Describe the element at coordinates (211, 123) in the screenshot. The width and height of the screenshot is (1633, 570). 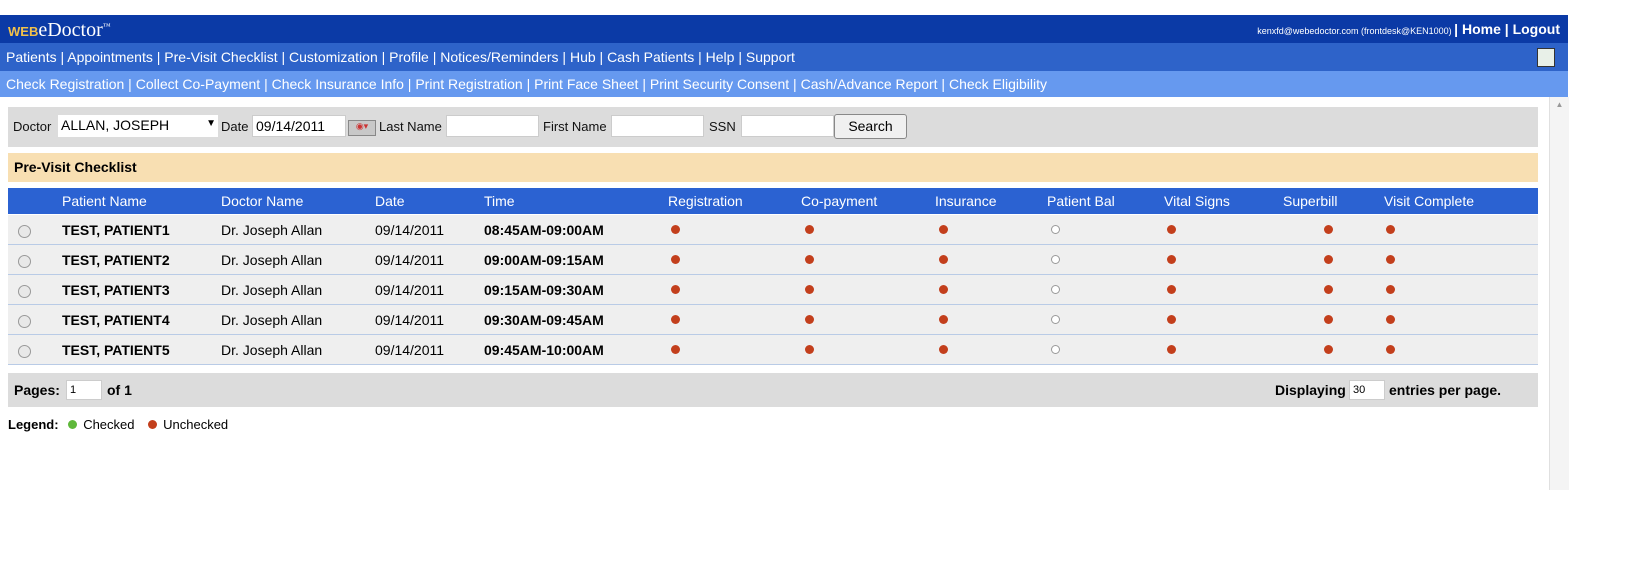
I see `chevron-down-icon: ▼` at that location.